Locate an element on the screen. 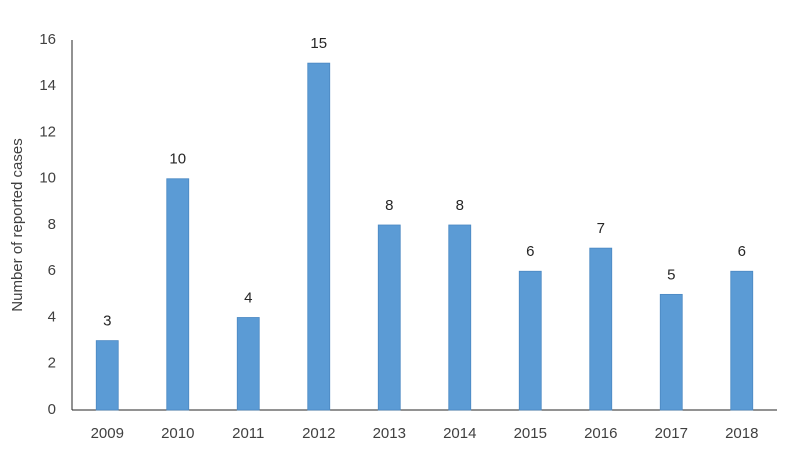 The width and height of the screenshot is (800, 467). y-tick-label: 16 is located at coordinates (47, 39).